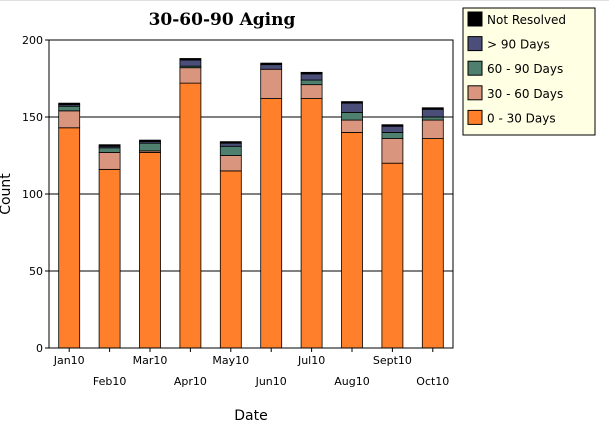  Describe the element at coordinates (311, 360) in the screenshot. I see `x-tick-label-Jul10: Jul10` at that location.